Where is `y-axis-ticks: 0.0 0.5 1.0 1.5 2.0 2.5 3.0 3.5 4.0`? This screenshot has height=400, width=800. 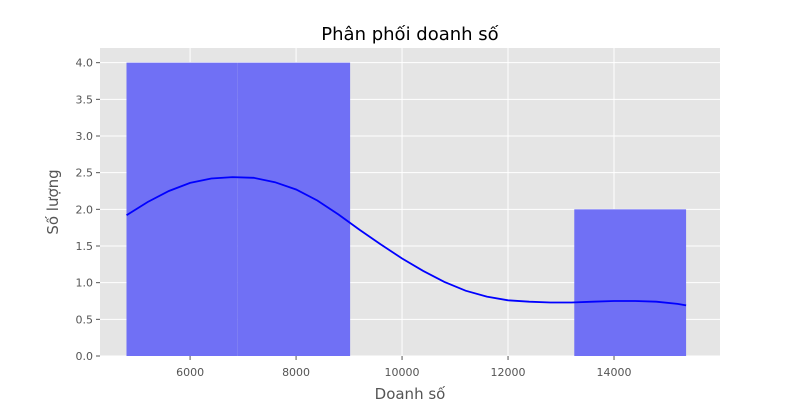
y-axis-ticks: 0.0 0.5 1.0 1.5 2.0 2.5 3.0 3.5 4.0 is located at coordinates (88, 210).